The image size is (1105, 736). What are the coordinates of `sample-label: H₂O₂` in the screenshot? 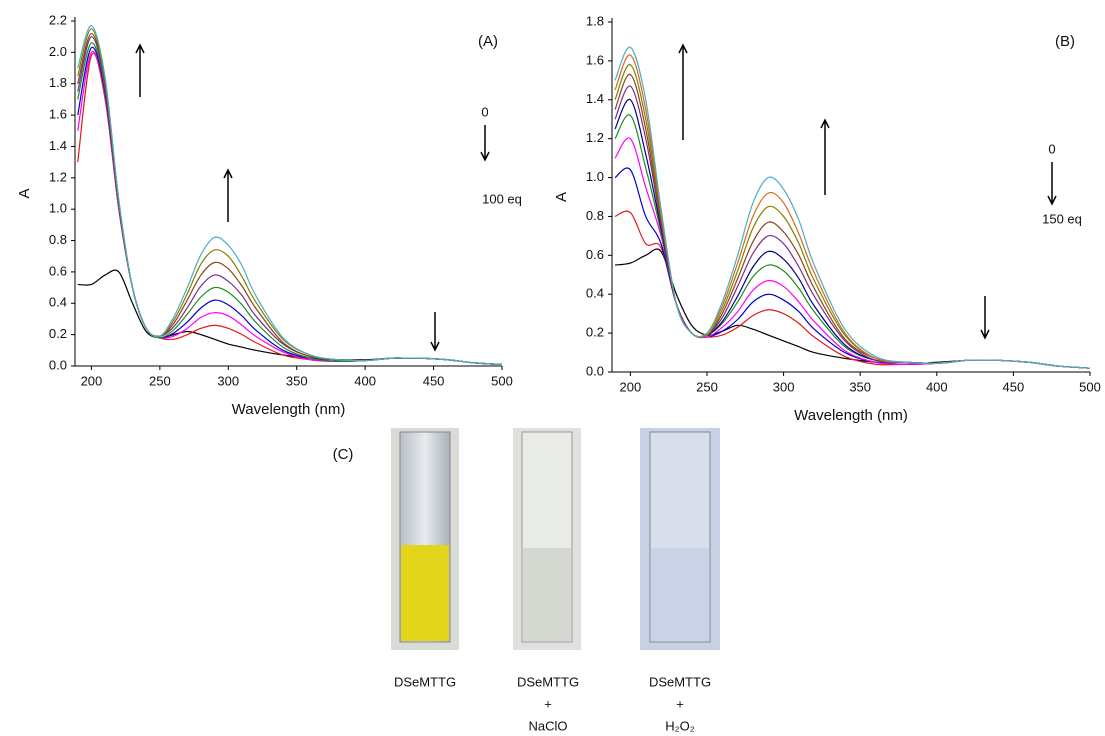 It's located at (680, 725).